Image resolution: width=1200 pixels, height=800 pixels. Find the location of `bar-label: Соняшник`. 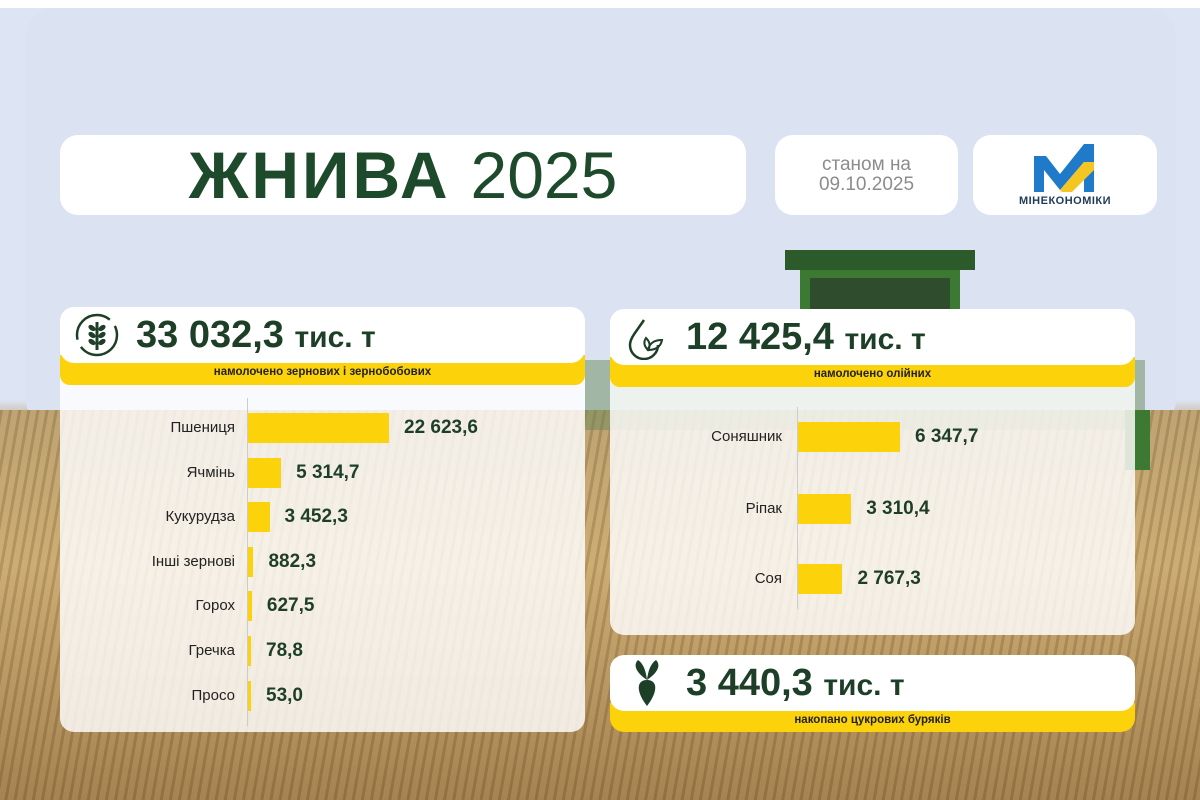

bar-label: Соняшник is located at coordinates (746, 436).